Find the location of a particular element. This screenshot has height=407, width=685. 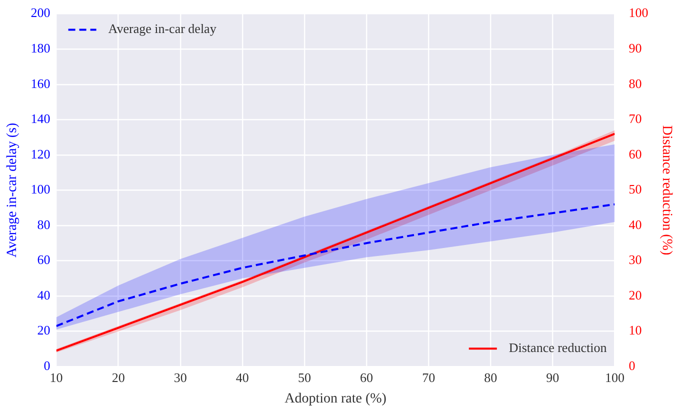

y-tick-label: 140 is located at coordinates (40, 118).